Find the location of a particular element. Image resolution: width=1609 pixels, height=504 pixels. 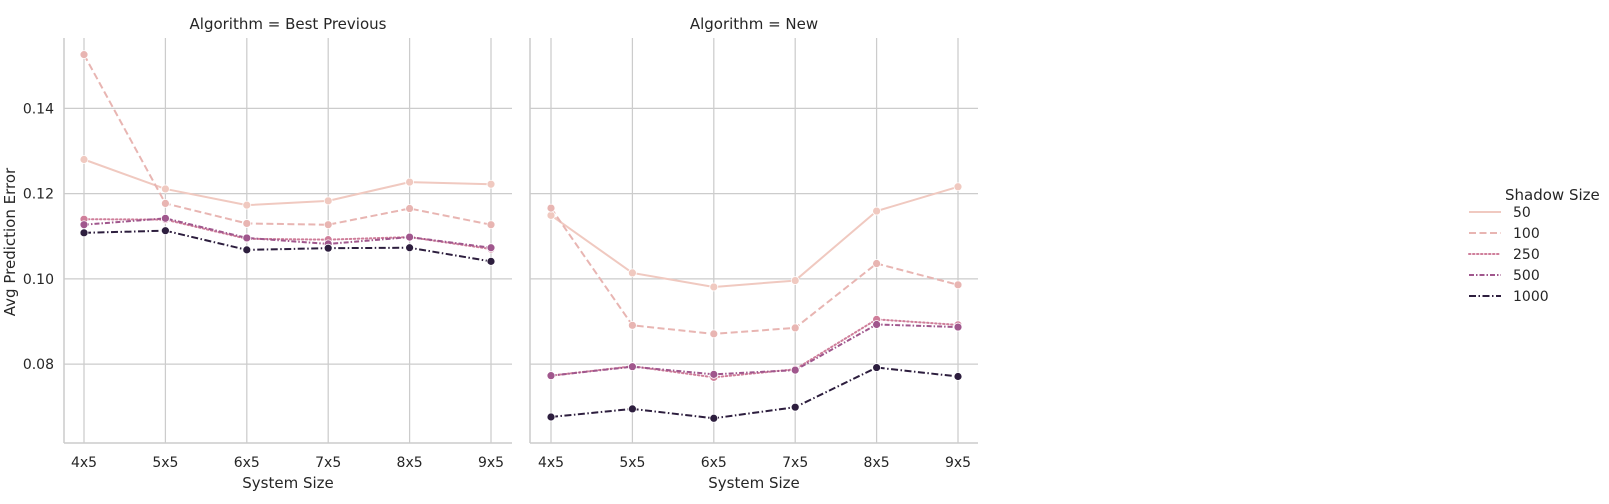

legend-label: 250 is located at coordinates (1526, 255).